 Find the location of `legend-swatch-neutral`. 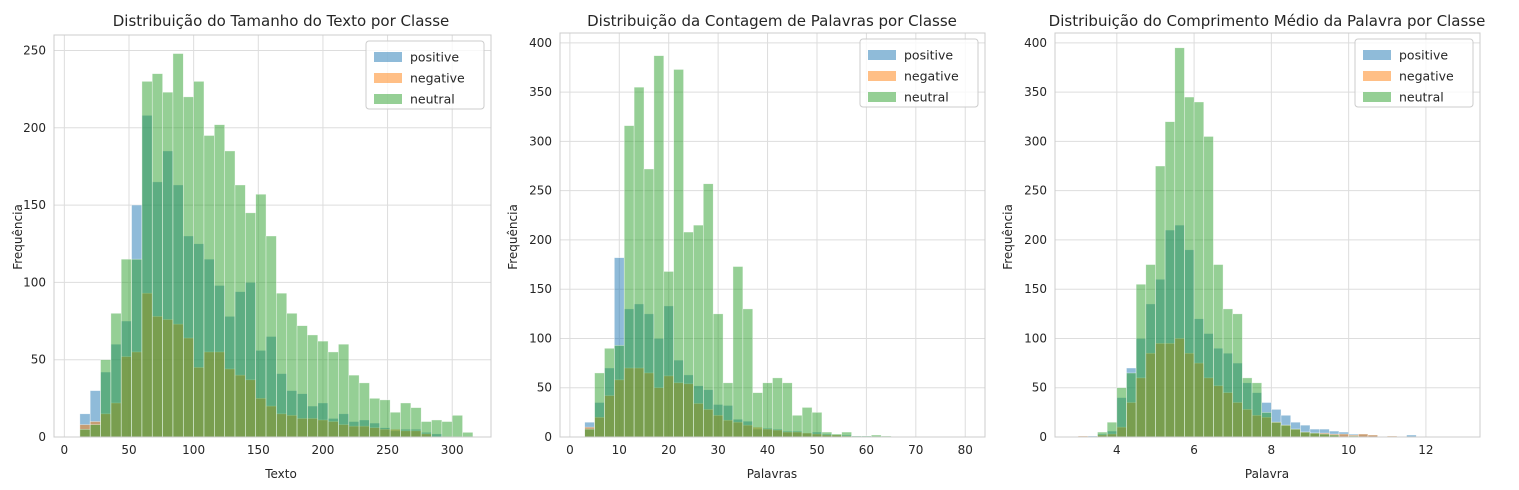

legend-swatch-neutral is located at coordinates (1377, 97).